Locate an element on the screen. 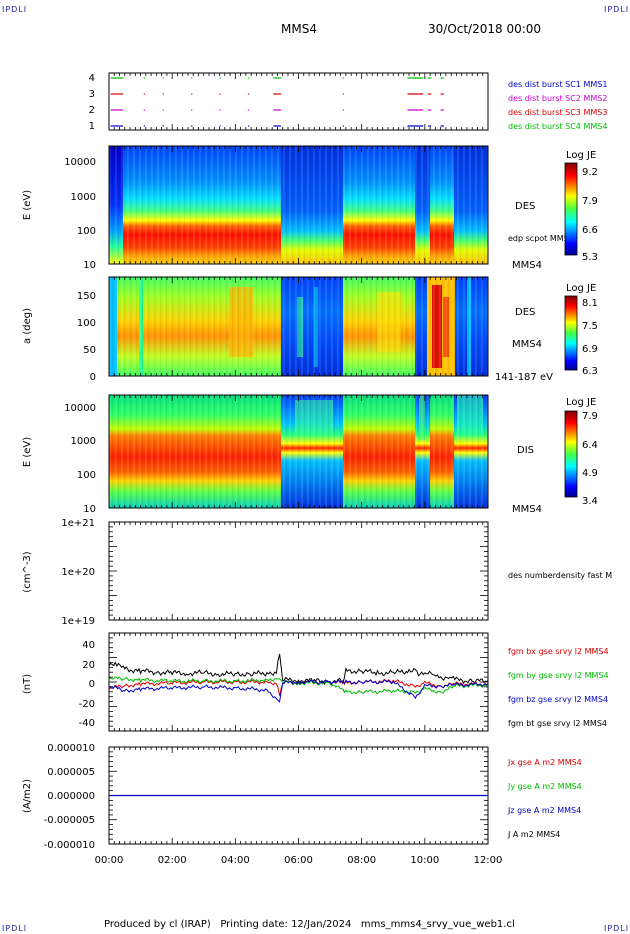  burst-ytick-3: 3 is located at coordinates (92, 94).